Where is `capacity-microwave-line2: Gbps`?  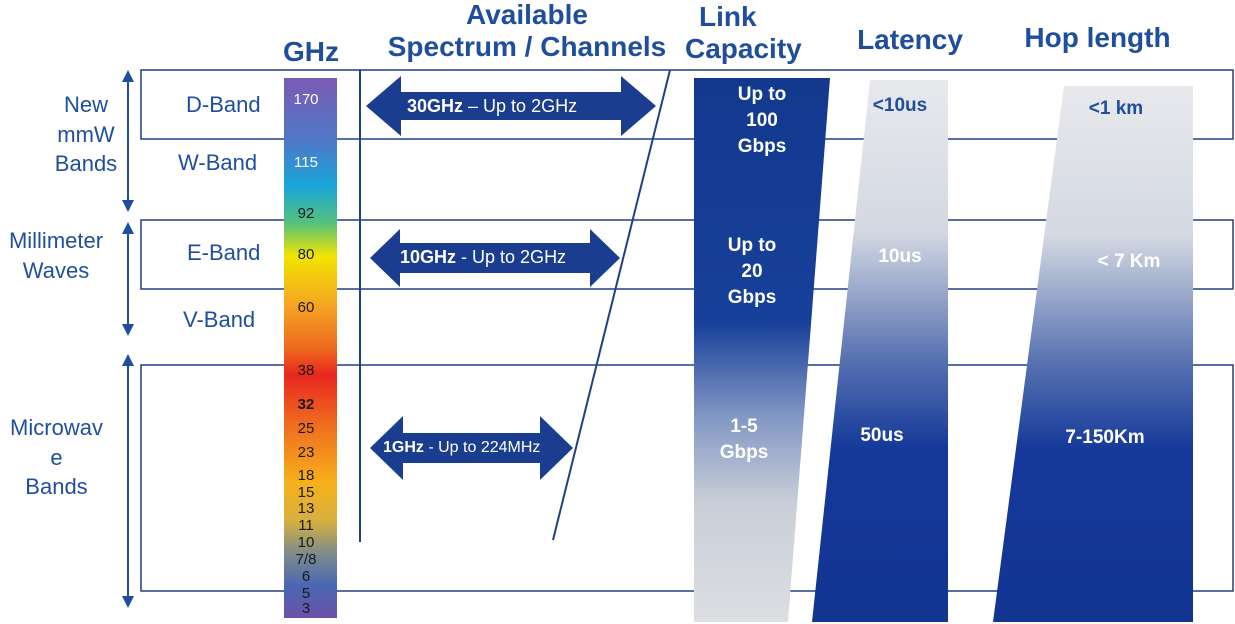 capacity-microwave-line2: Gbps is located at coordinates (744, 453).